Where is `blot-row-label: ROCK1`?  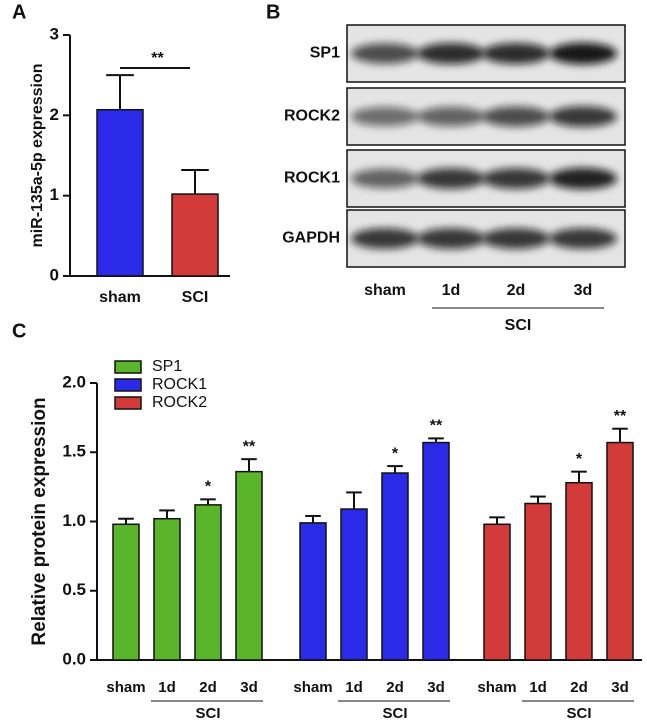
blot-row-label: ROCK1 is located at coordinates (312, 178).